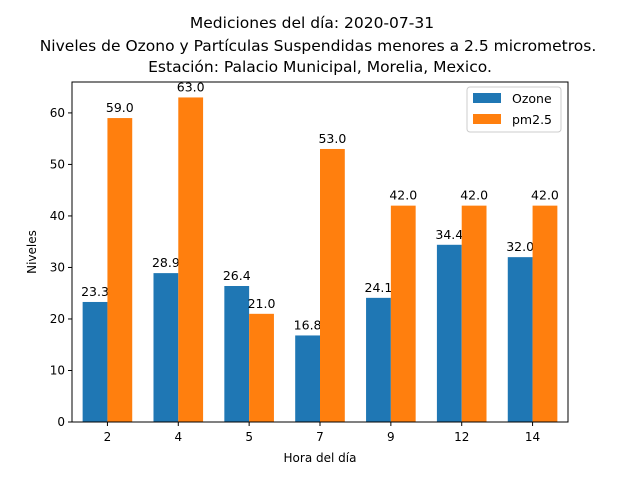 This screenshot has width=640, height=480. I want to click on data-label-pm25-7: 53.0, so click(332, 138).